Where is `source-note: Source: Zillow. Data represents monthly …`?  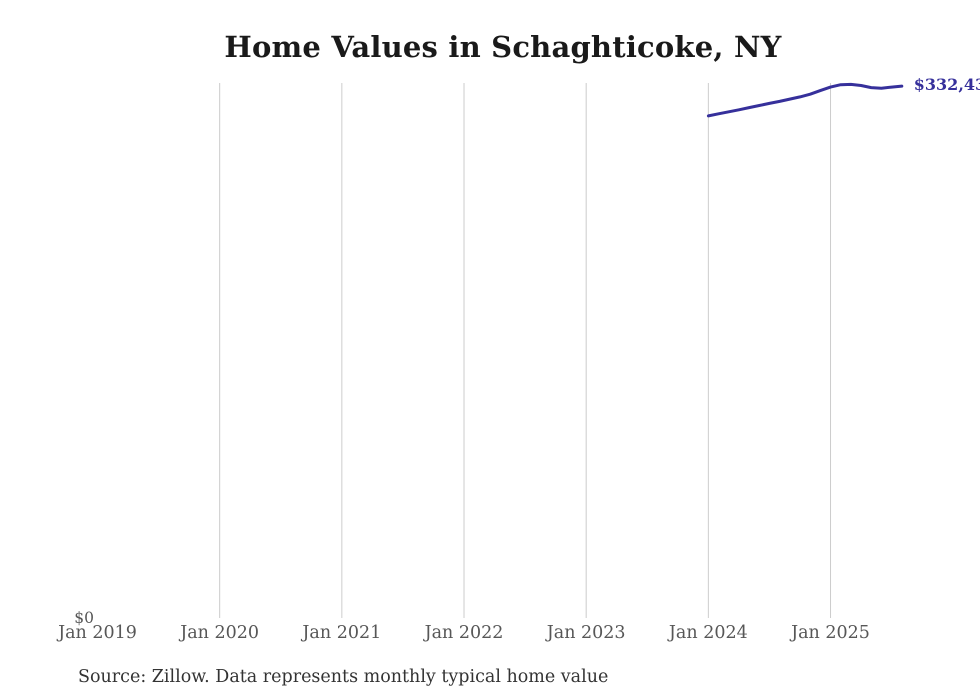
source-note: Source: Zillow. Data represents monthly … is located at coordinates (343, 677).